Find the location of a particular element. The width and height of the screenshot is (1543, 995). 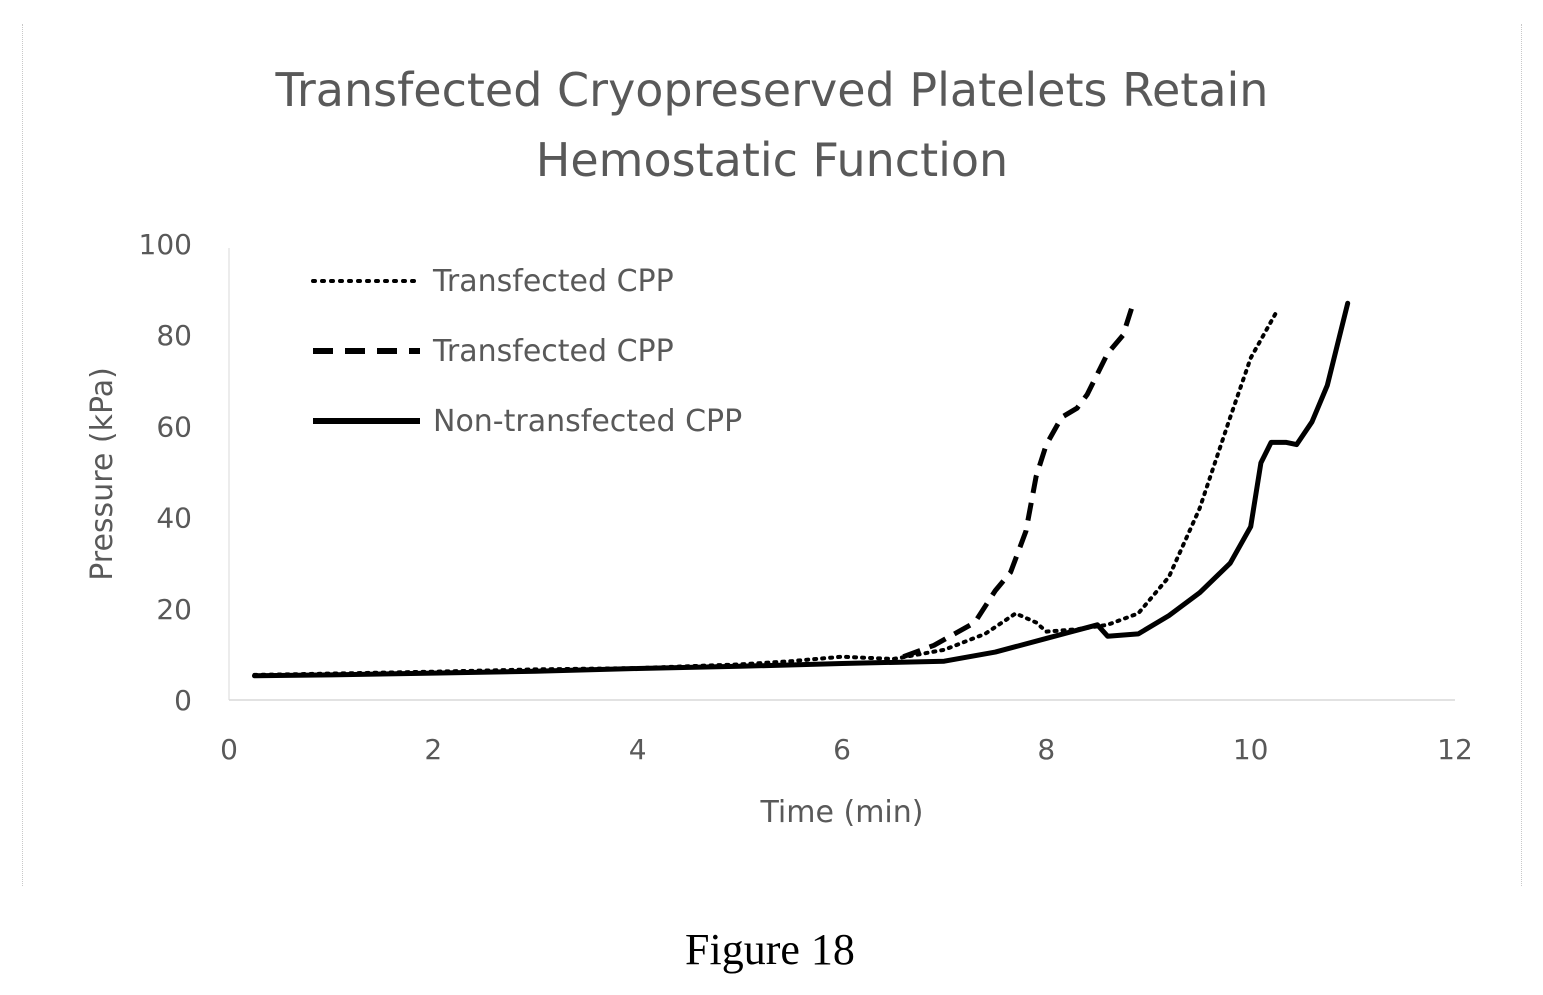

y-tick-labels: 0 20 40 60 80 100 is located at coordinates (165, 472).